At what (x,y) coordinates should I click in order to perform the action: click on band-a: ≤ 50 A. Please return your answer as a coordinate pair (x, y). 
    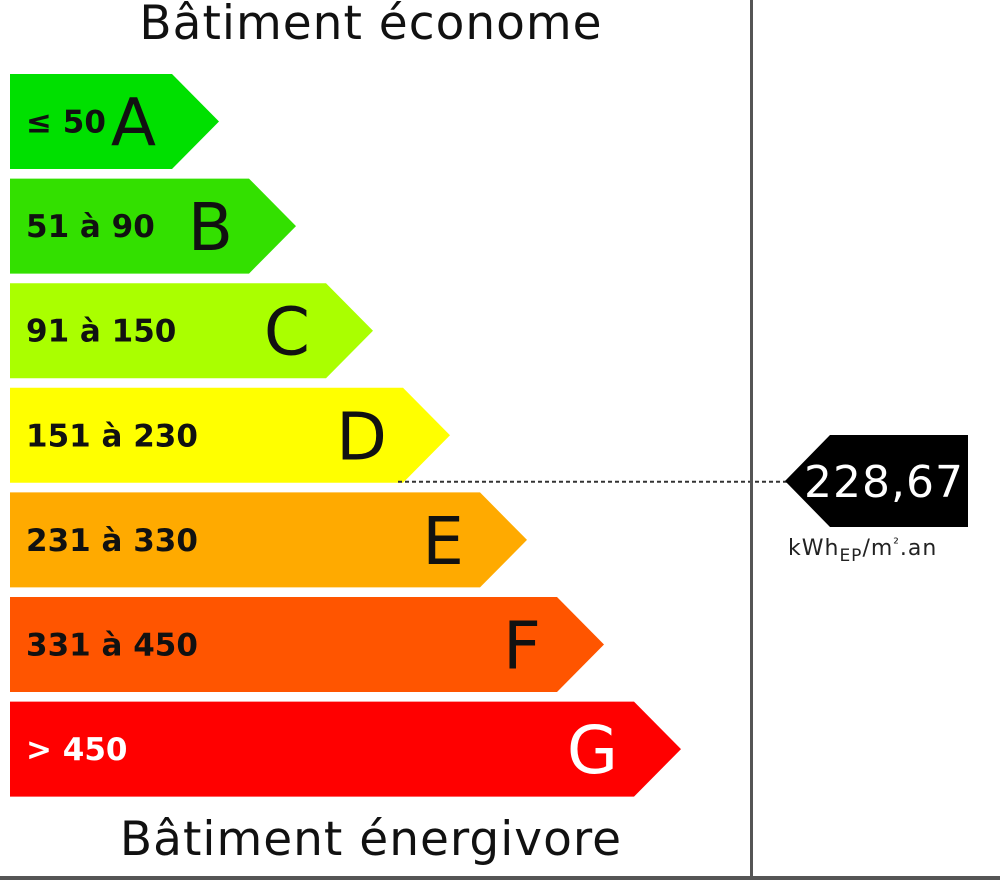
    Looking at the image, I should click on (114, 121).